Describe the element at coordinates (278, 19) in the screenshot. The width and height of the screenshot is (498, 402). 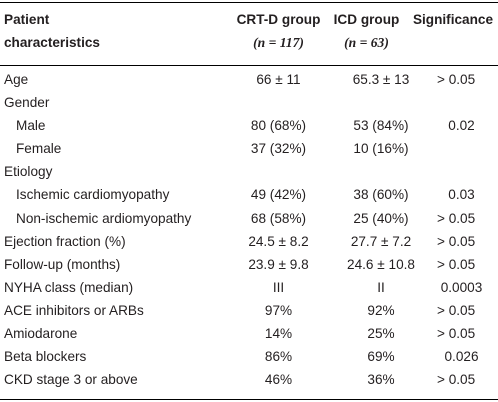
I see `header-col2-line1: CRT-D group` at that location.